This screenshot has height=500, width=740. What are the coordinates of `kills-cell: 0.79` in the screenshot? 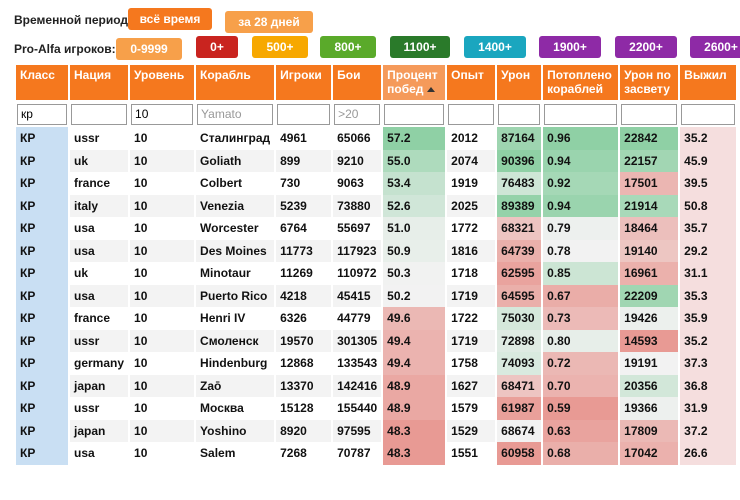 It's located at (581, 228).